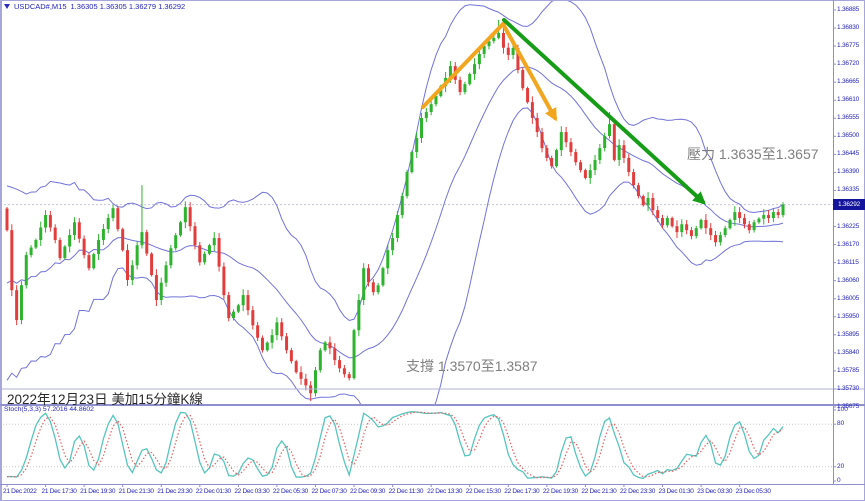  What do you see at coordinates (40, 6) in the screenshot?
I see `symbol-label: USDCAD#,M15` at bounding box center [40, 6].